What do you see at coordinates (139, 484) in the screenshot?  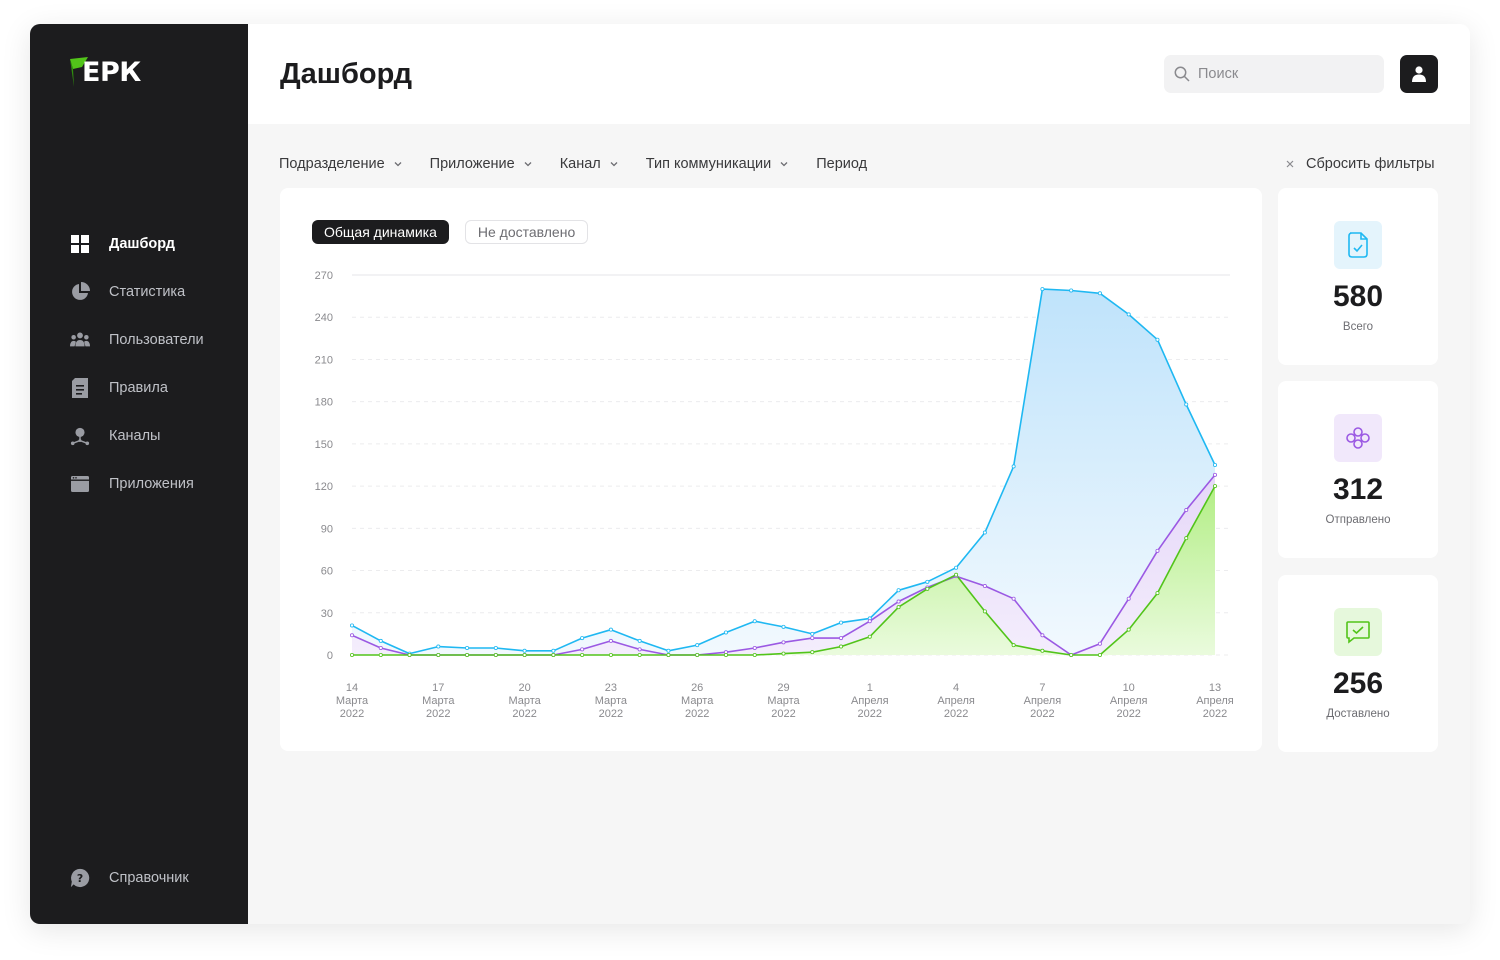 I see `sidebar-item-applications: Приложения` at bounding box center [139, 484].